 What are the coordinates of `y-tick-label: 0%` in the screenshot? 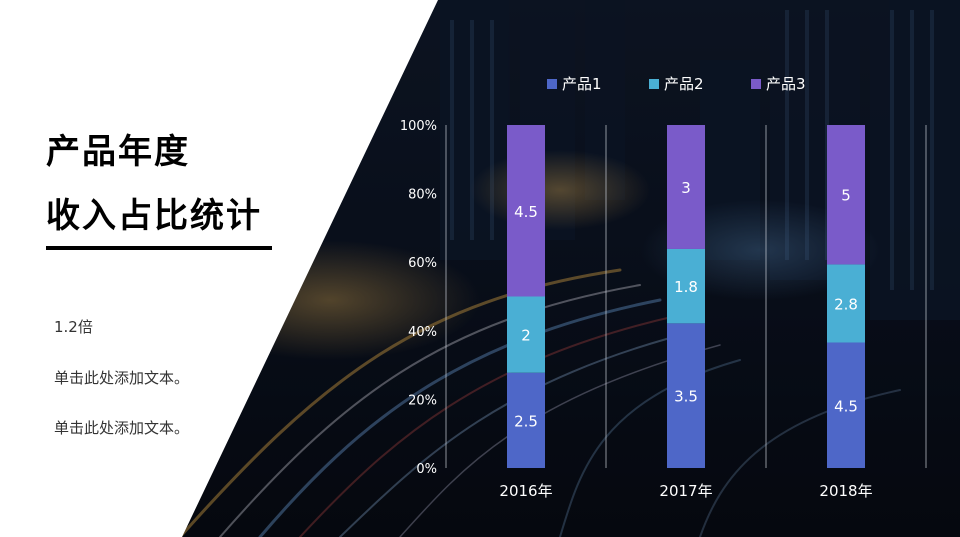 It's located at (426, 469).